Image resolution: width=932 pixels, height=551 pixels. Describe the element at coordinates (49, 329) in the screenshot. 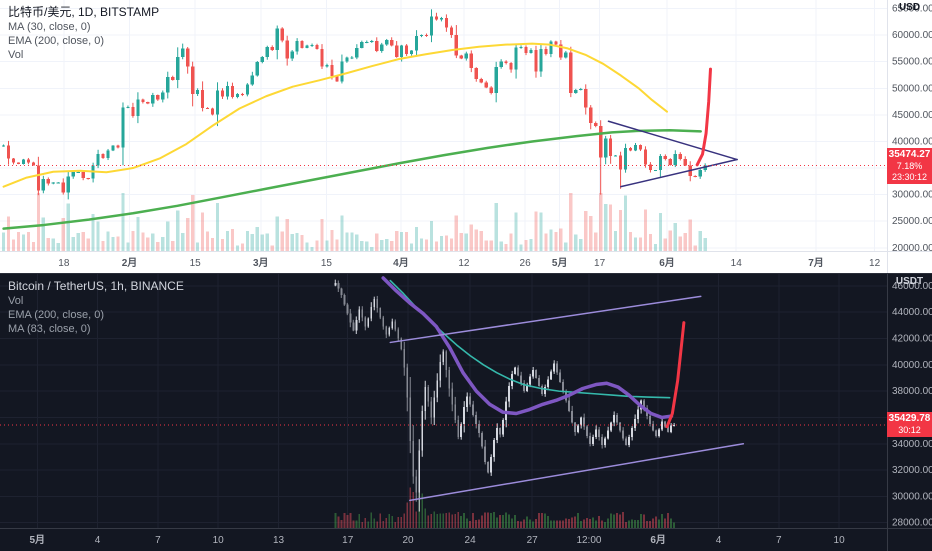

I see `indicator-ma83: MA (83, close, 0)` at that location.